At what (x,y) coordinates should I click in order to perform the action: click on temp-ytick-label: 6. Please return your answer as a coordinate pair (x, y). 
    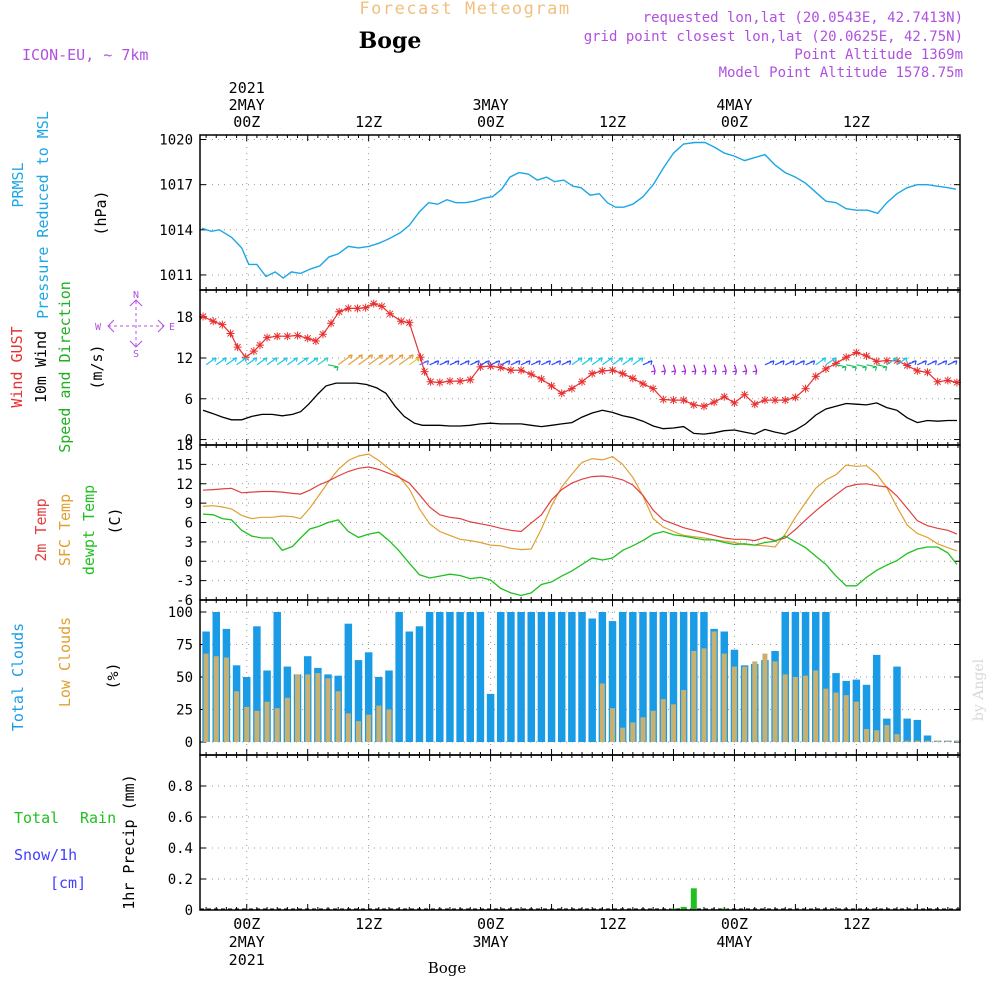
    Looking at the image, I should click on (189, 524).